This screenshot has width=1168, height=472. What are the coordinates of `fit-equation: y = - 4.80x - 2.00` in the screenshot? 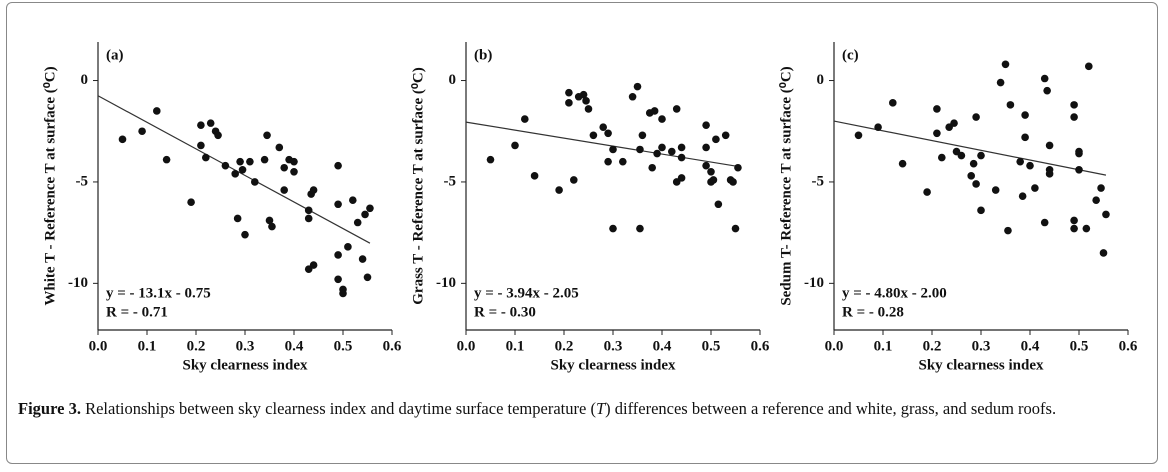 It's located at (894, 293).